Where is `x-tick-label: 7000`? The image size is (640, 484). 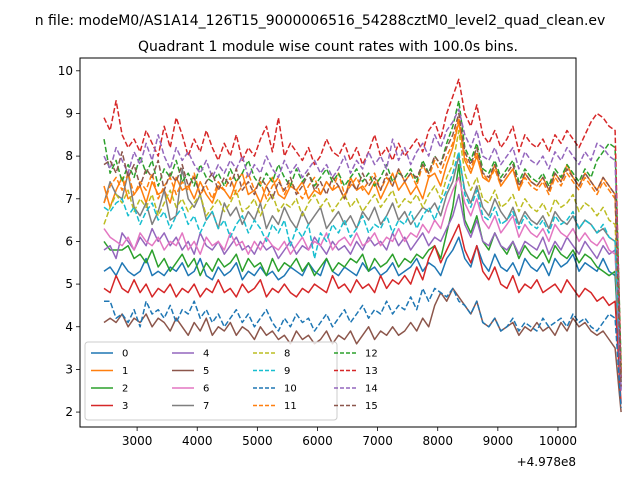
x-tick-label: 7000 is located at coordinates (377, 441).